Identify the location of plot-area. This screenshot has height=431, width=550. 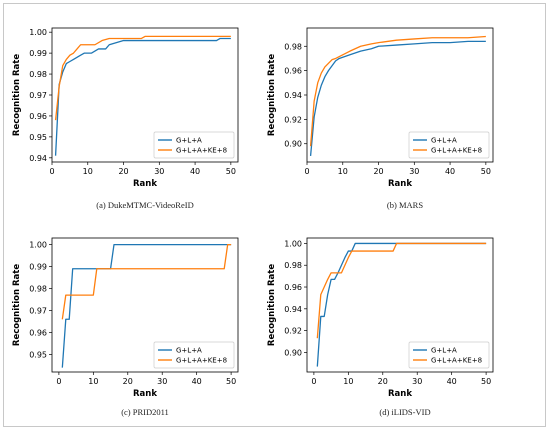
(400, 305).